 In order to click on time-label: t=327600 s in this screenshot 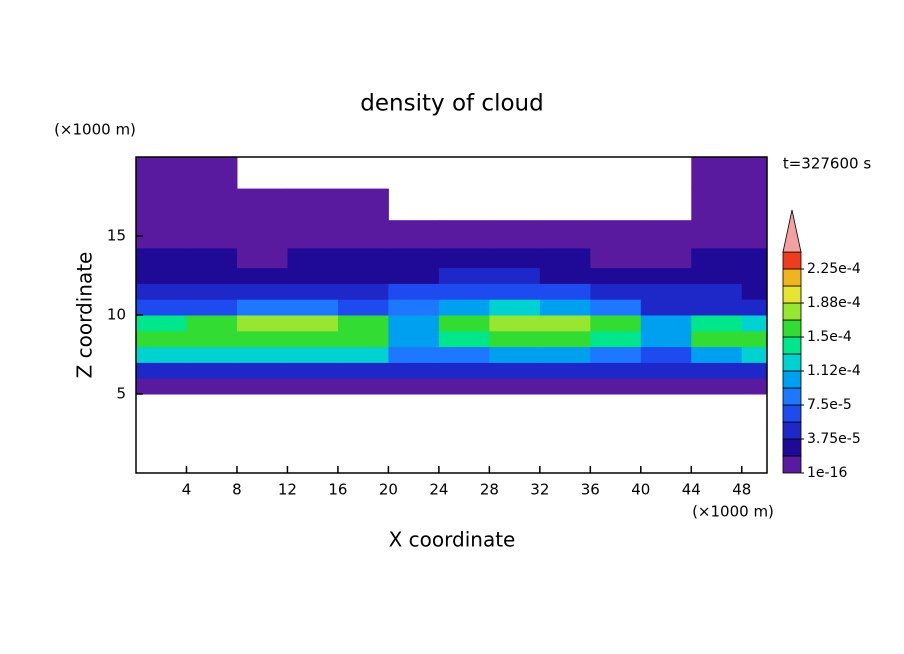, I will do `click(827, 164)`.